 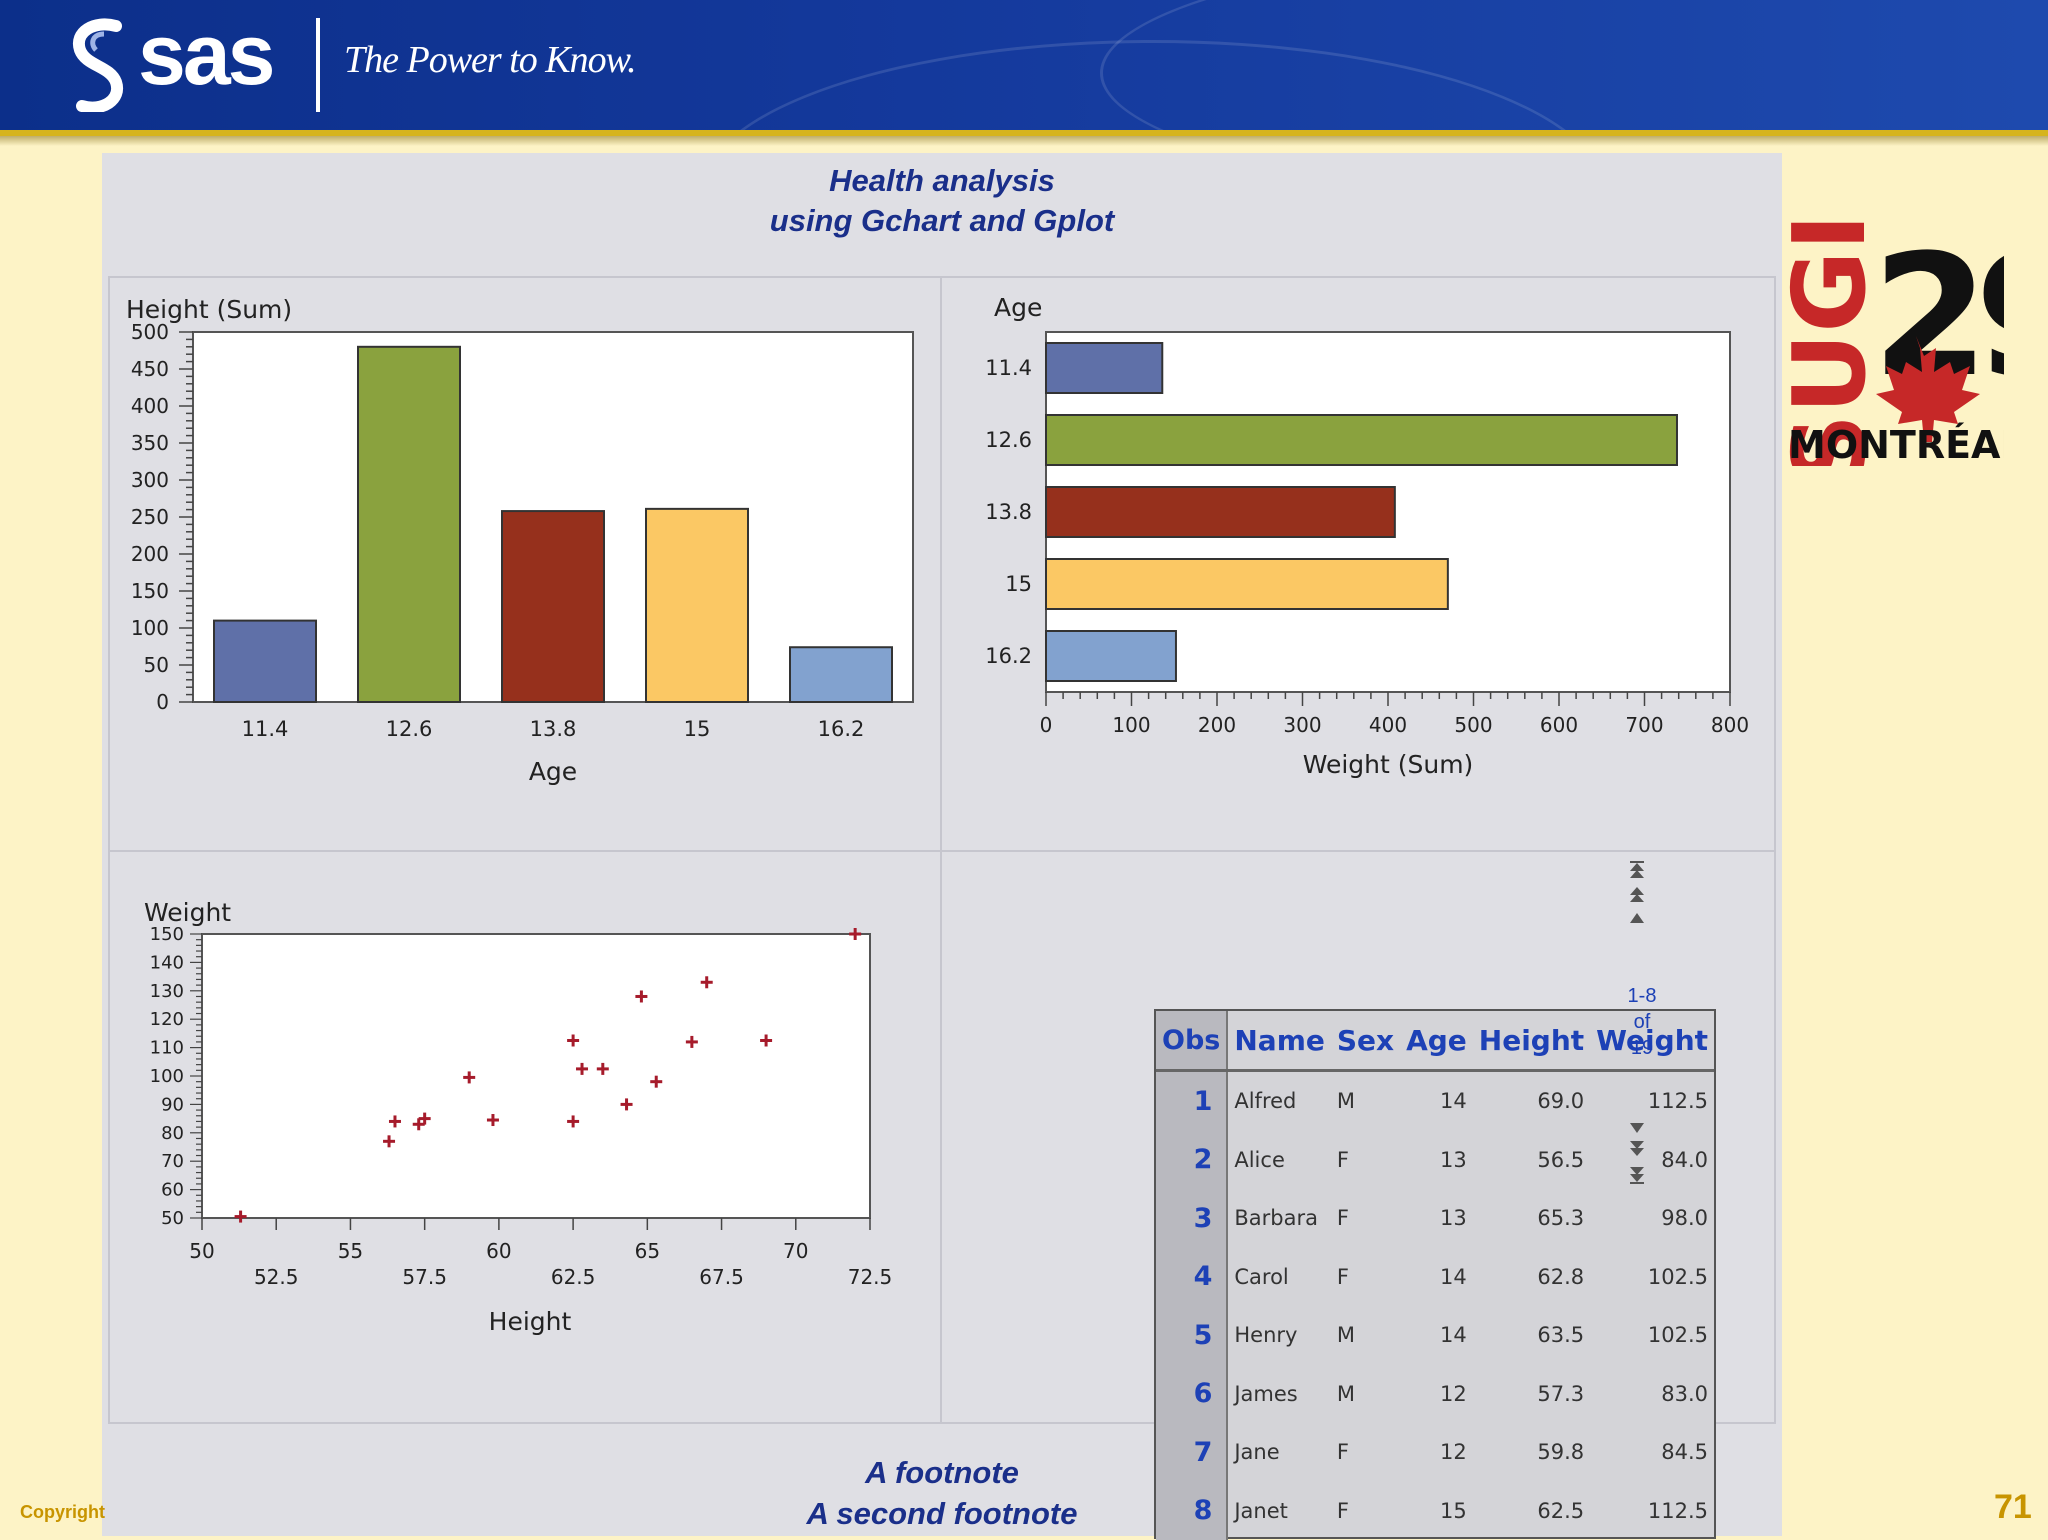 What do you see at coordinates (1018, 307) in the screenshot?
I see `chart-title: Age` at bounding box center [1018, 307].